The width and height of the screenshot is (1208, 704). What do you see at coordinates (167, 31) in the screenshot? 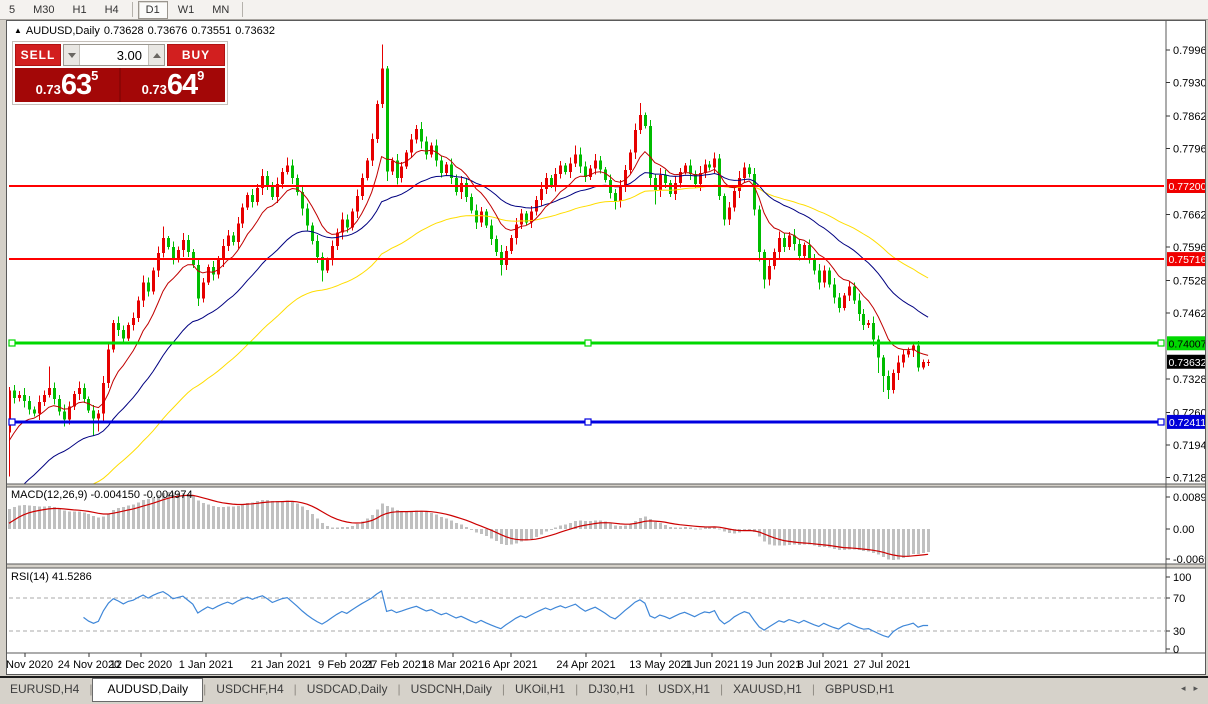
I see `bar-high-value: 0.73676` at bounding box center [167, 31].